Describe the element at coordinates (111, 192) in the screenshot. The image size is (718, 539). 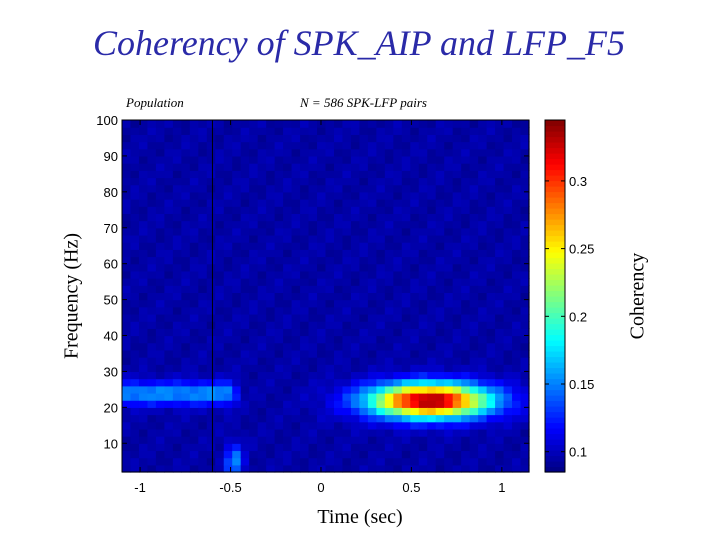
I see `y-tick-label: 80` at that location.